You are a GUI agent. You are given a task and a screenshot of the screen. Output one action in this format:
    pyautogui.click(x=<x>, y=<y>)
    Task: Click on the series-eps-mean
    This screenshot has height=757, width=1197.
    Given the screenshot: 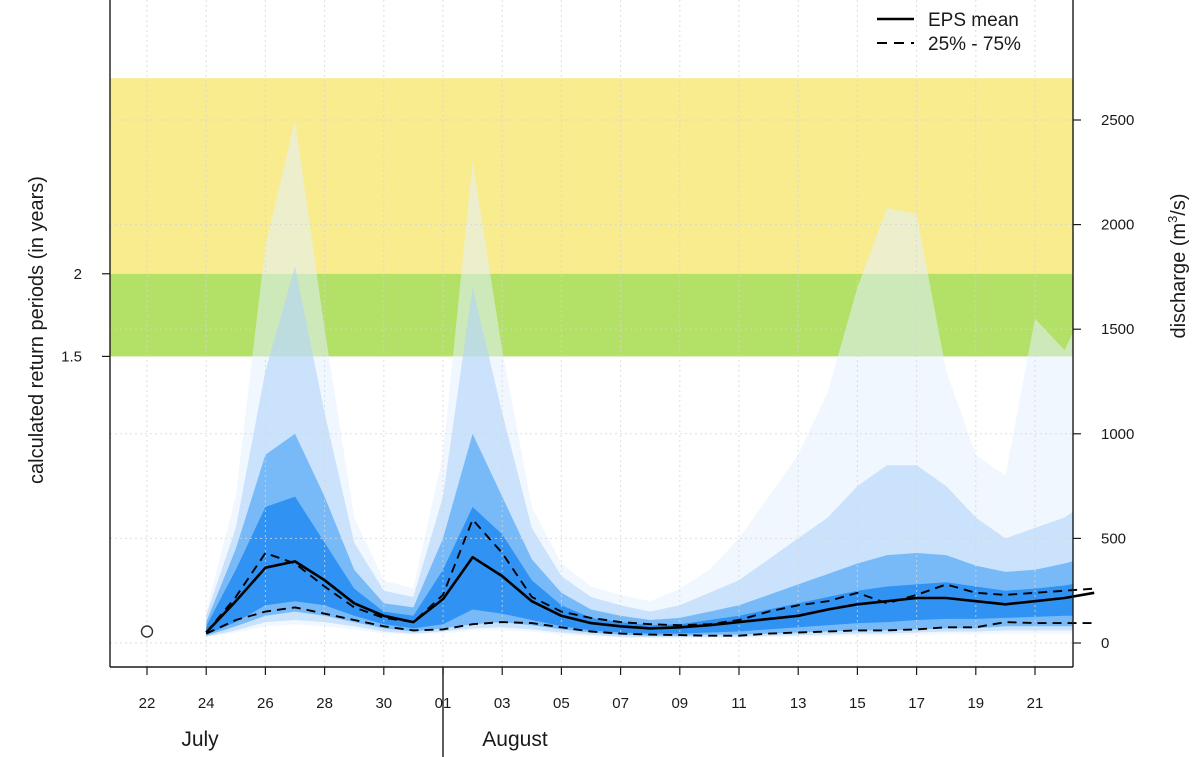 What is the action you would take?
    pyautogui.click(x=650, y=594)
    